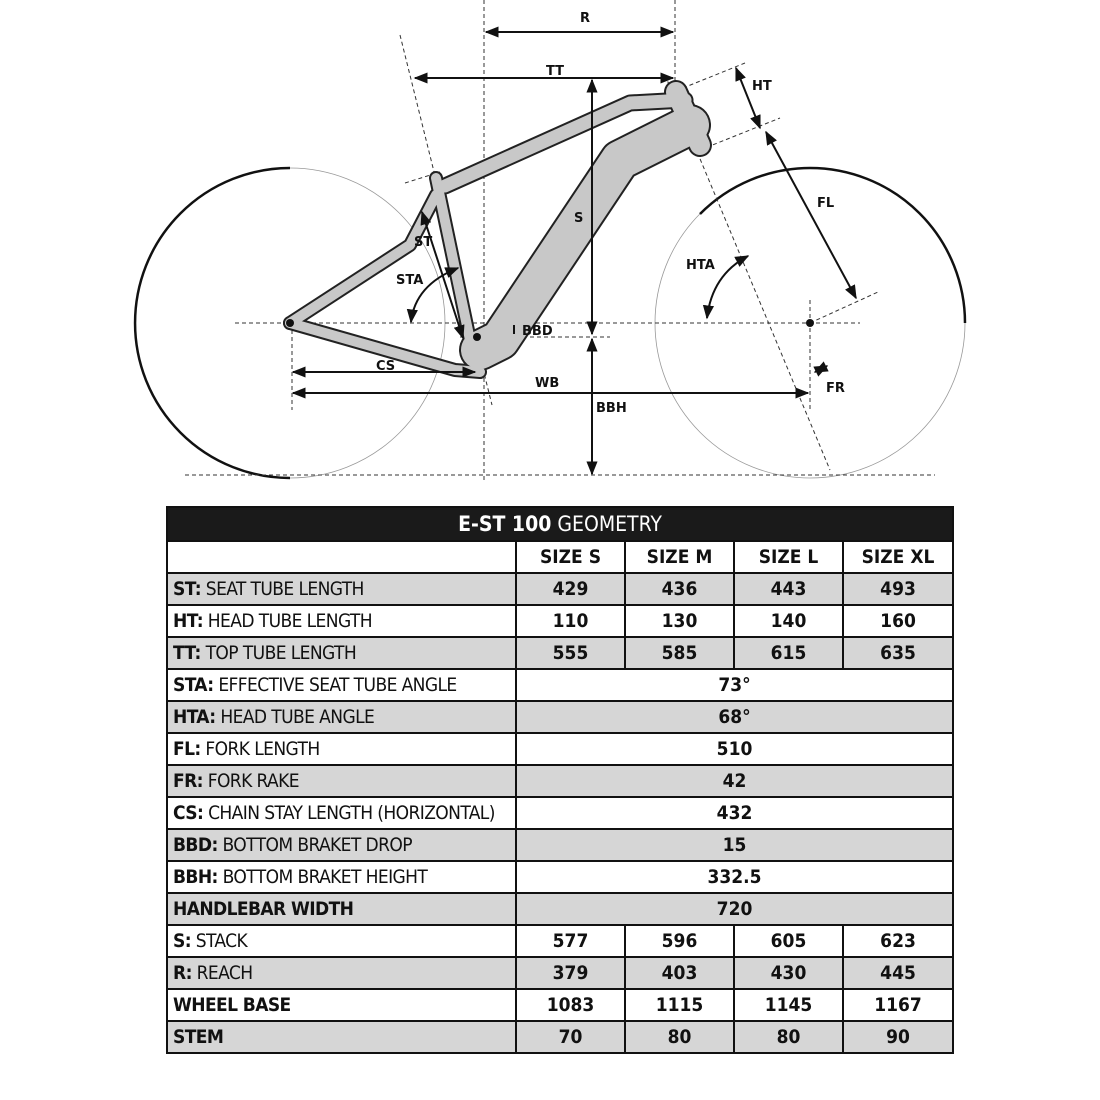 This screenshot has width=1100, height=1100. I want to click on label-r: R, so click(585, 18).